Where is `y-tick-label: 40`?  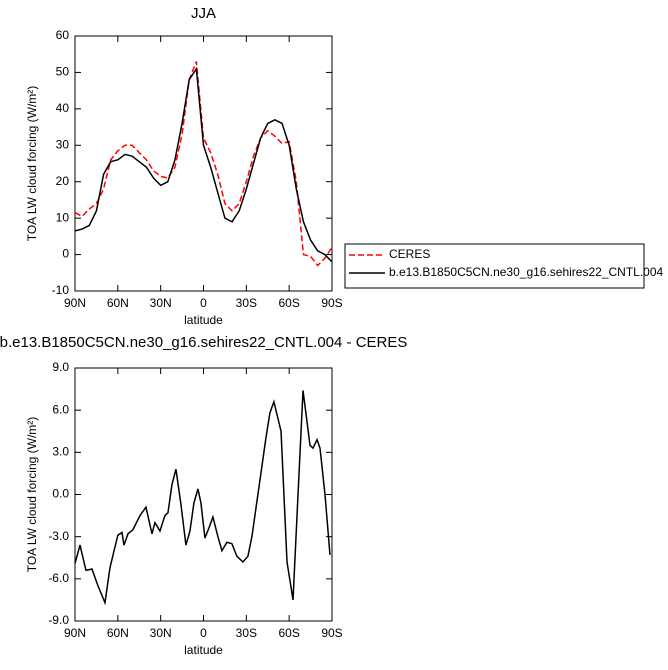
y-tick-label: 40 is located at coordinates (63, 108).